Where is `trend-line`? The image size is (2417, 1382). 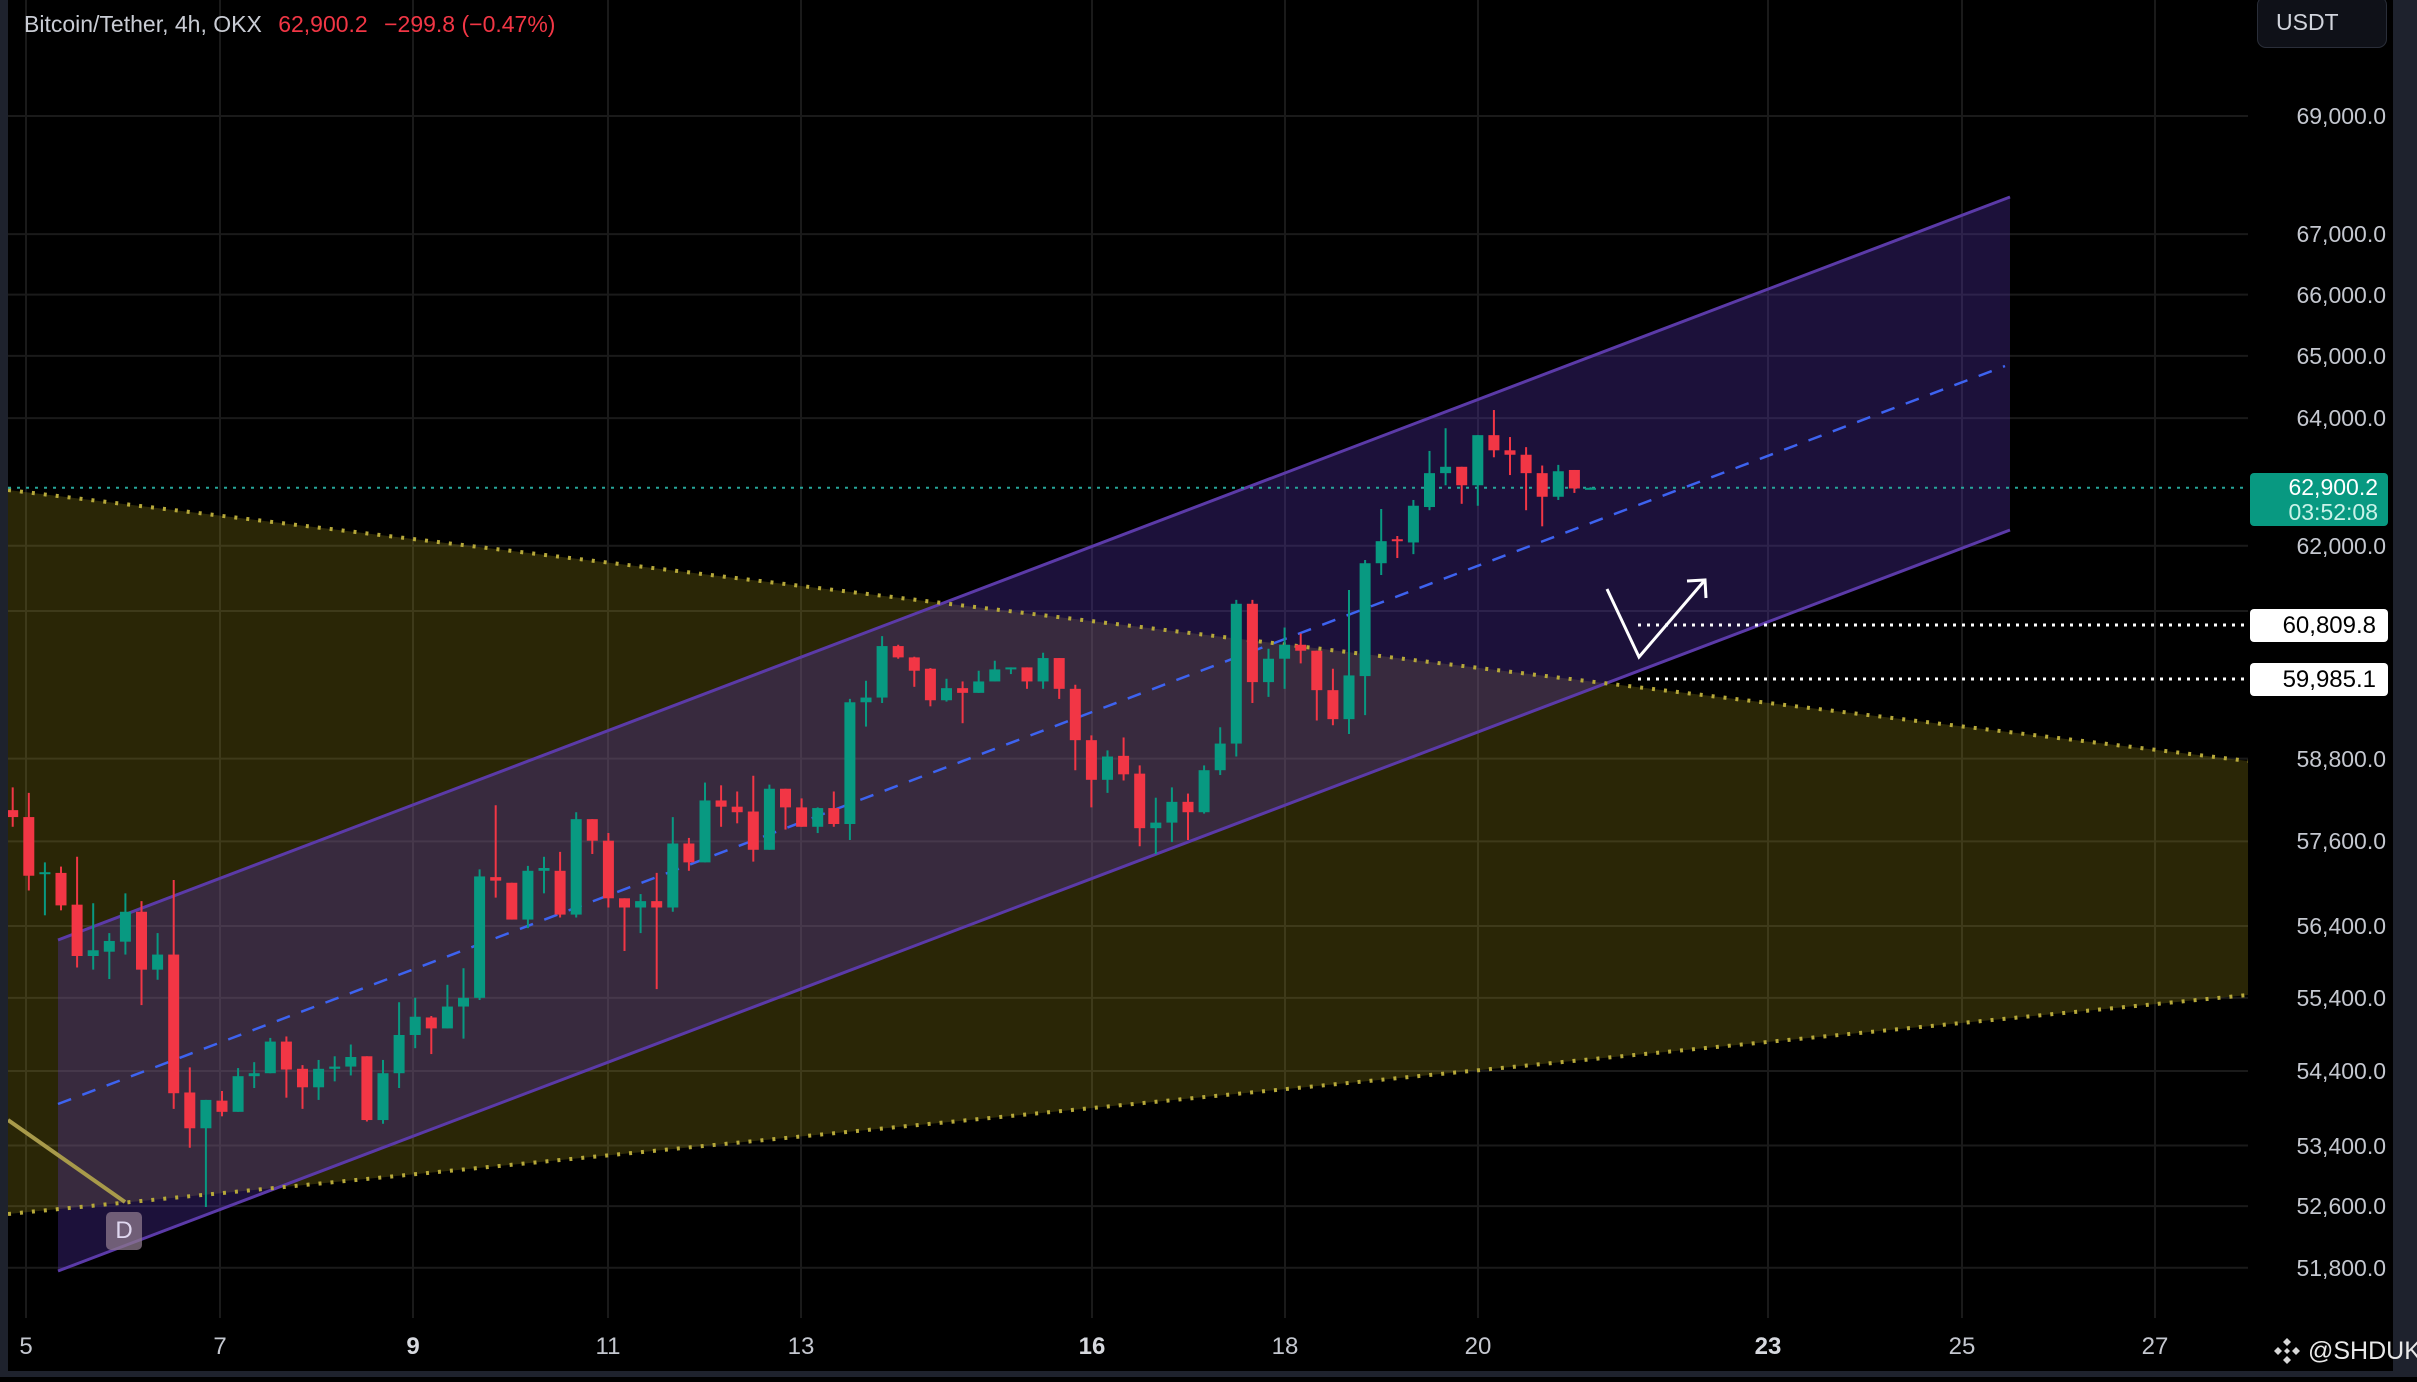
trend-line is located at coordinates (66, 1161).